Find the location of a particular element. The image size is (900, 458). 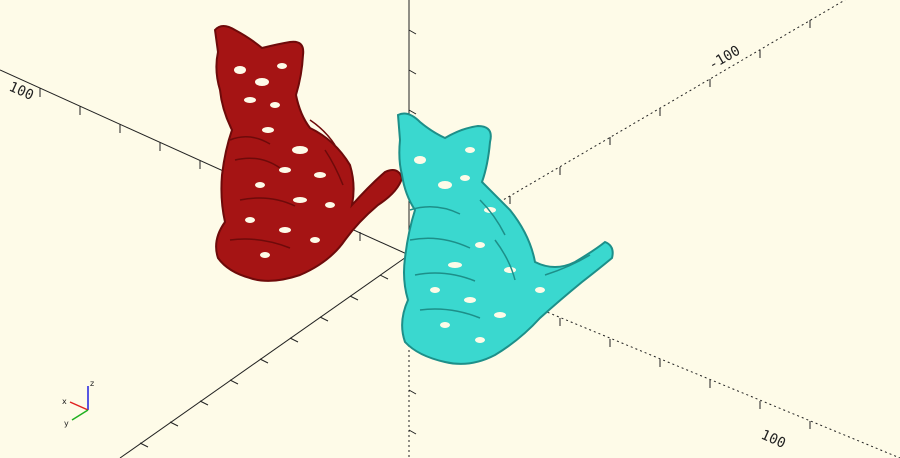

red-cat-model is located at coordinates (308, 153).